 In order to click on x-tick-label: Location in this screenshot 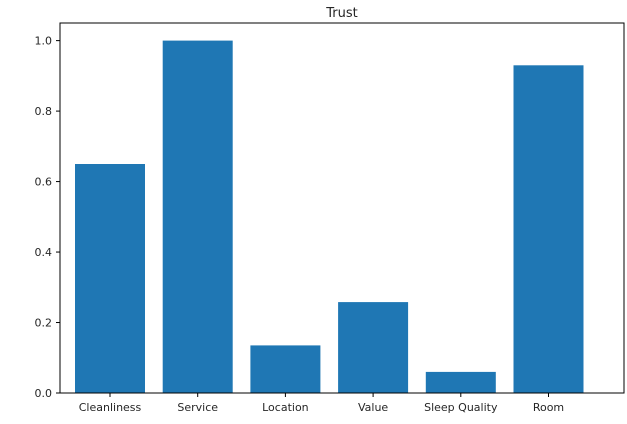, I will do `click(285, 407)`.